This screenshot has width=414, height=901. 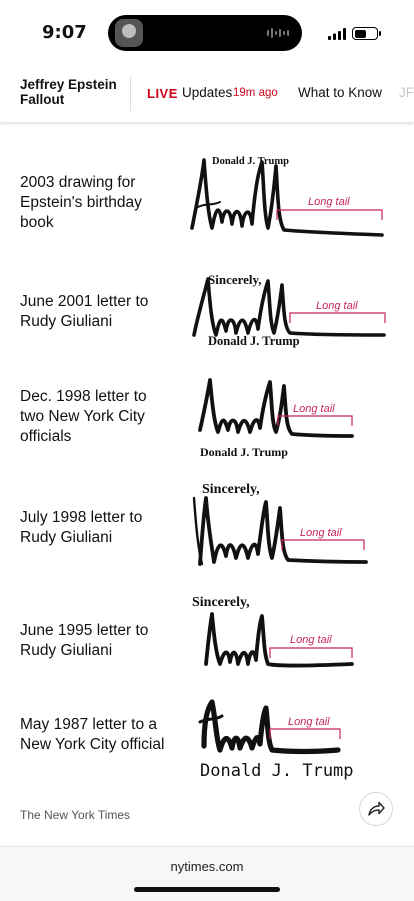 What do you see at coordinates (64, 32) in the screenshot?
I see `status-time: 9:07` at bounding box center [64, 32].